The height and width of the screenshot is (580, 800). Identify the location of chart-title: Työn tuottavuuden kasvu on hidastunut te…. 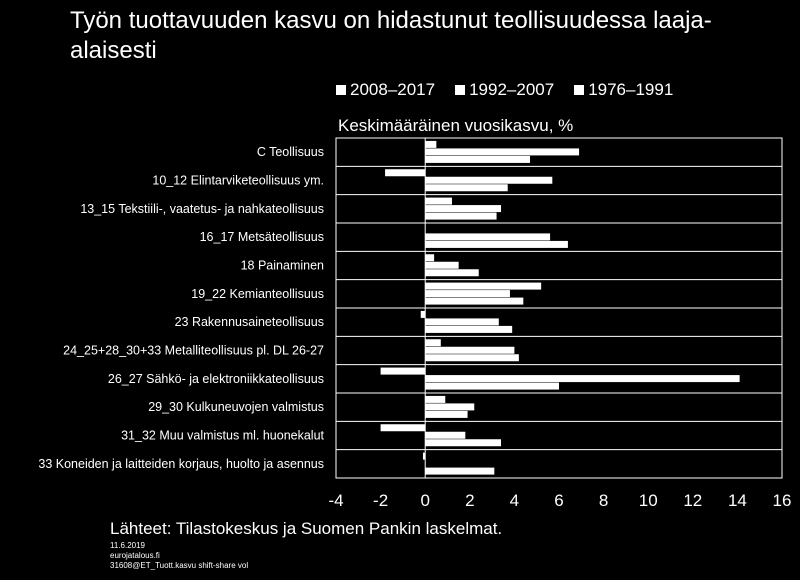
(391, 35).